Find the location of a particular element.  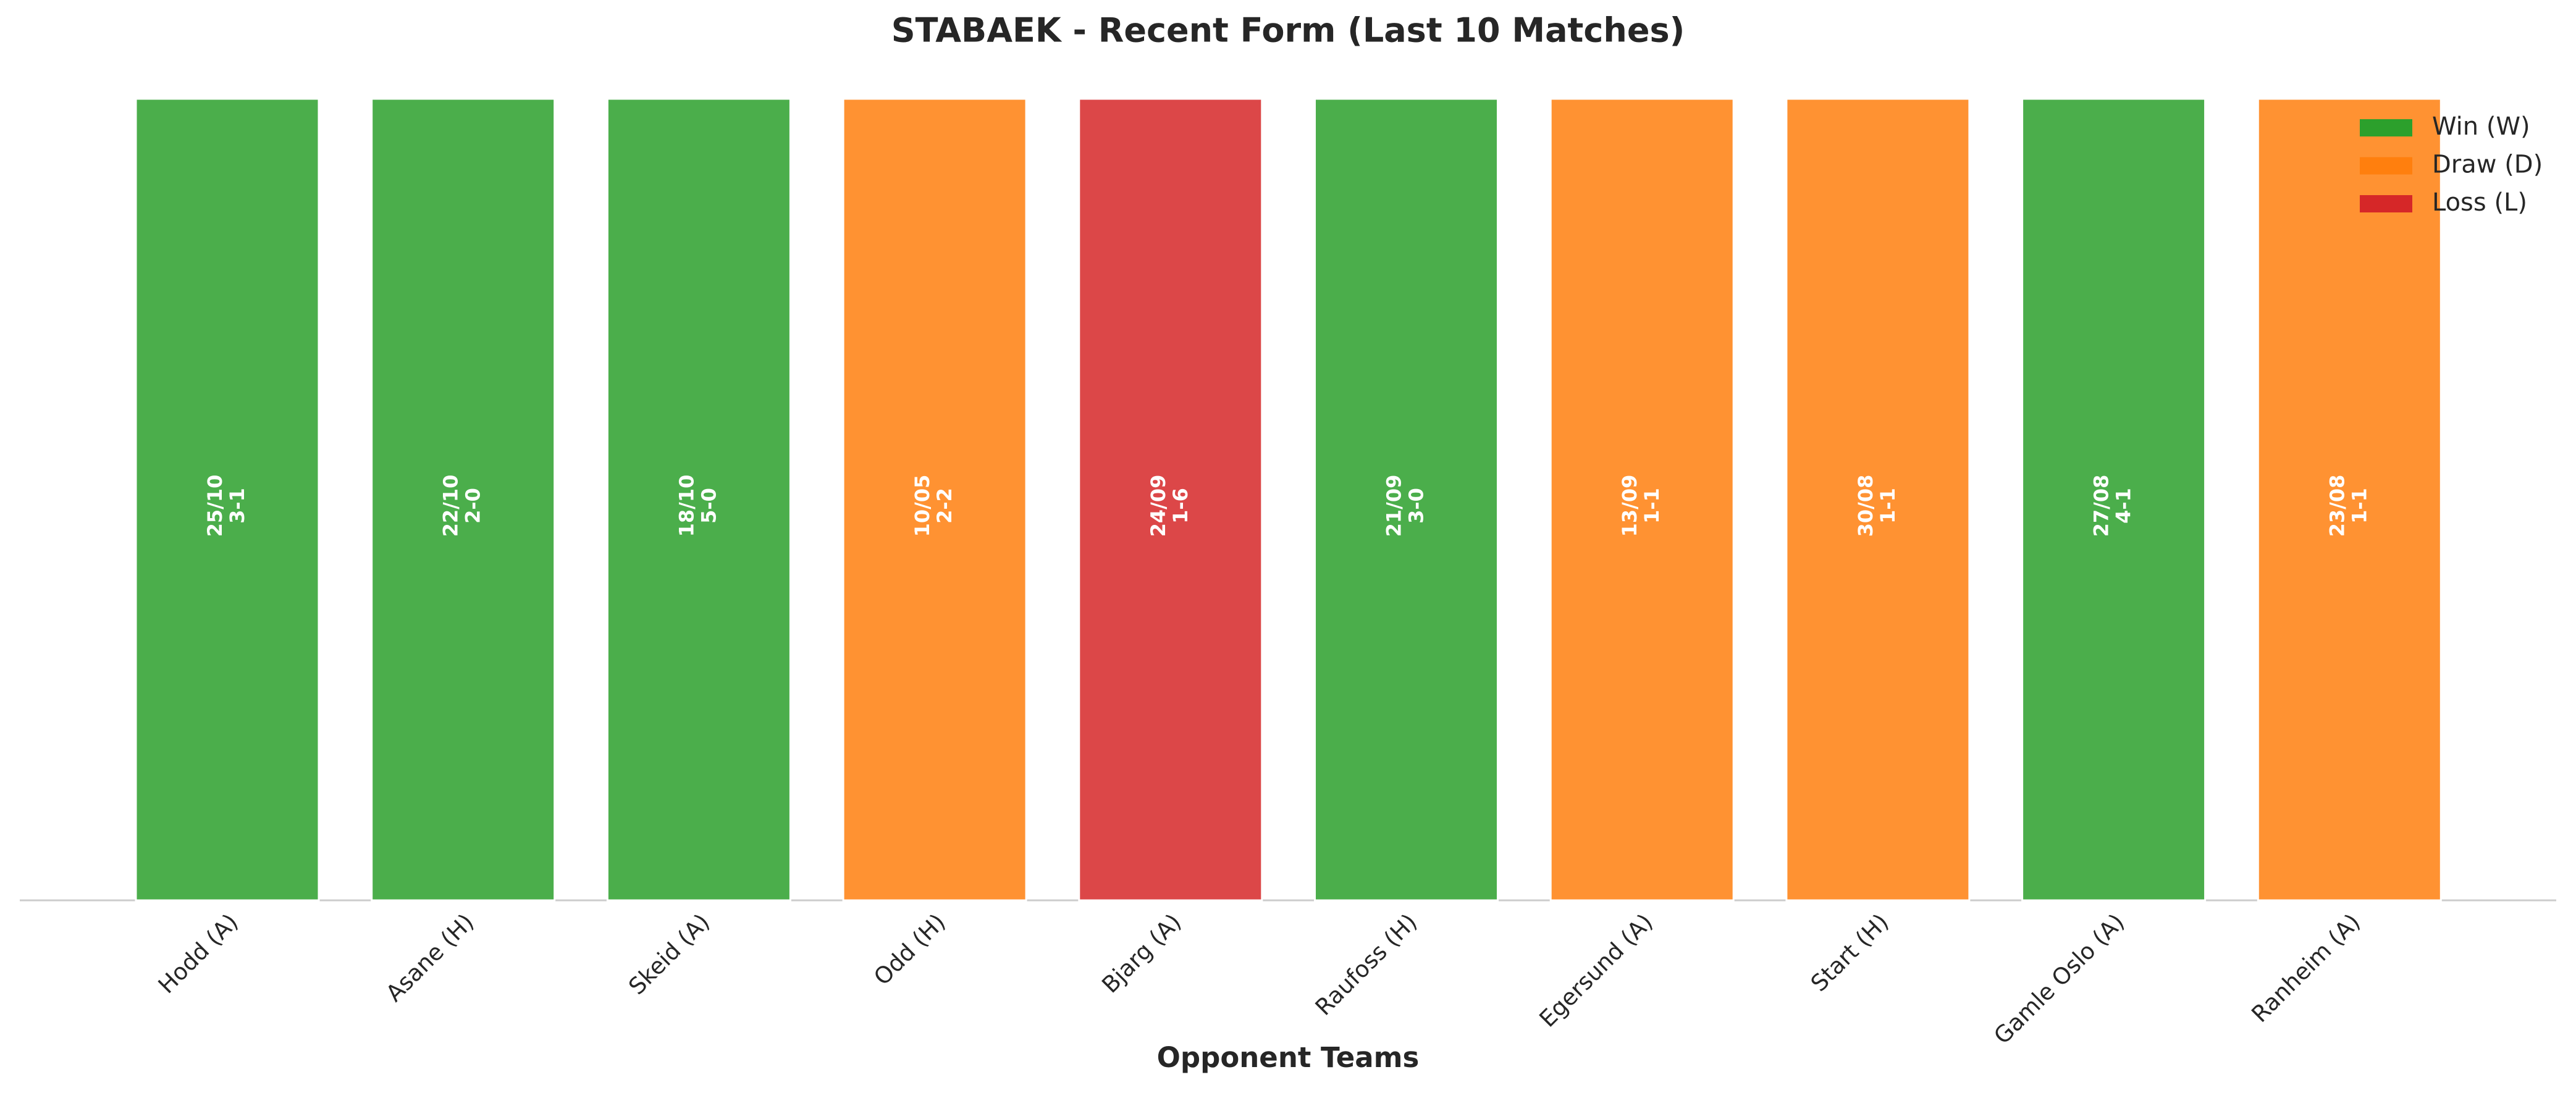

bar-score-label: 1-6 is located at coordinates (1180, 506).